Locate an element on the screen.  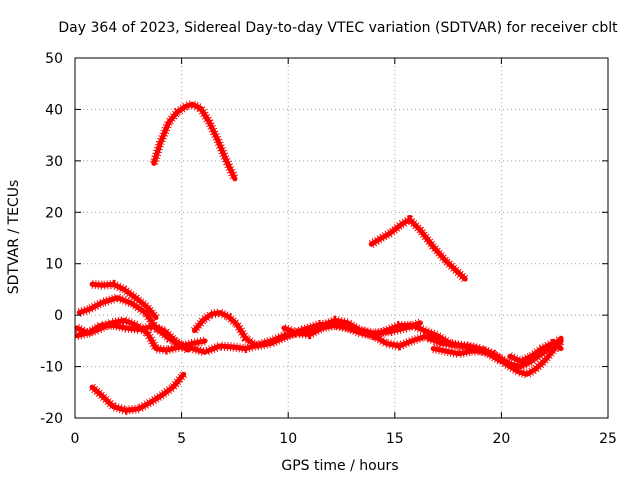
y-tick-label: 0 is located at coordinates (58, 316).